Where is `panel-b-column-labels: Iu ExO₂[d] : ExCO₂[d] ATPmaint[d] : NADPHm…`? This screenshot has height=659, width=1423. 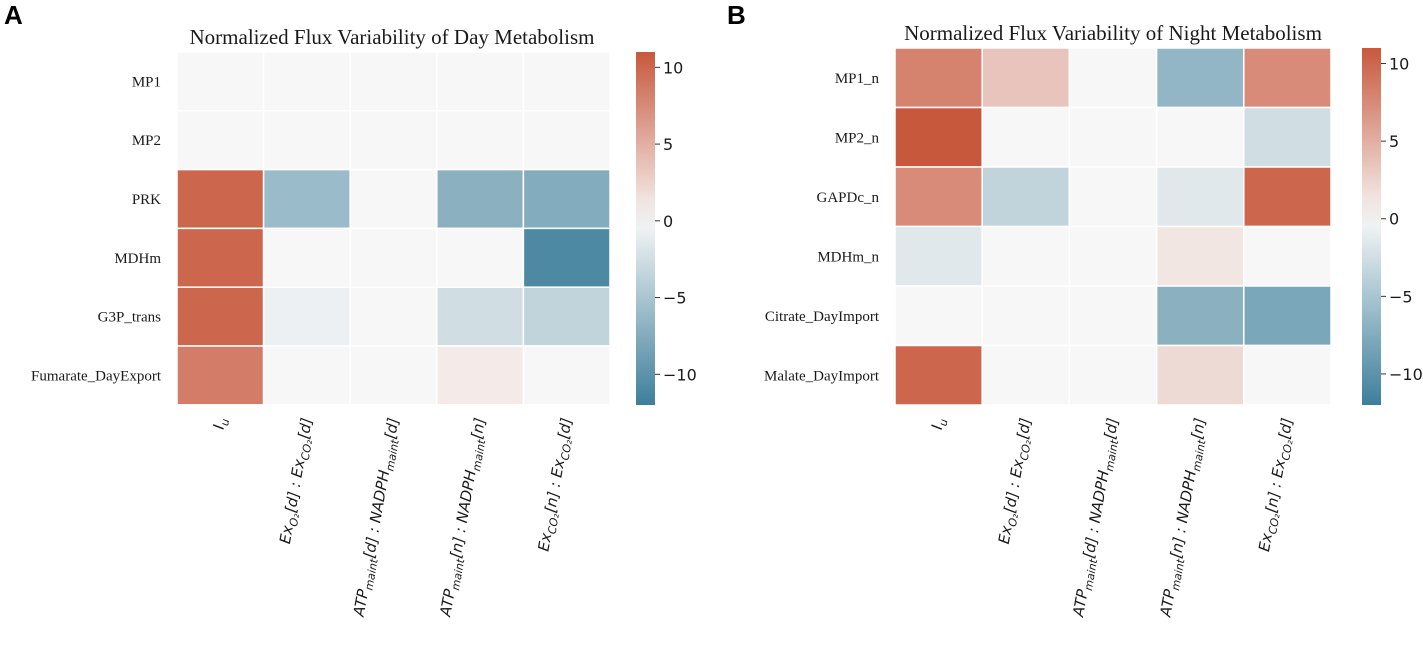
panel-b-column-labels: Iu ExO₂[d] : ExCO₂[d] ATPmaint[d] : NADPHm… is located at coordinates (1113, 517).